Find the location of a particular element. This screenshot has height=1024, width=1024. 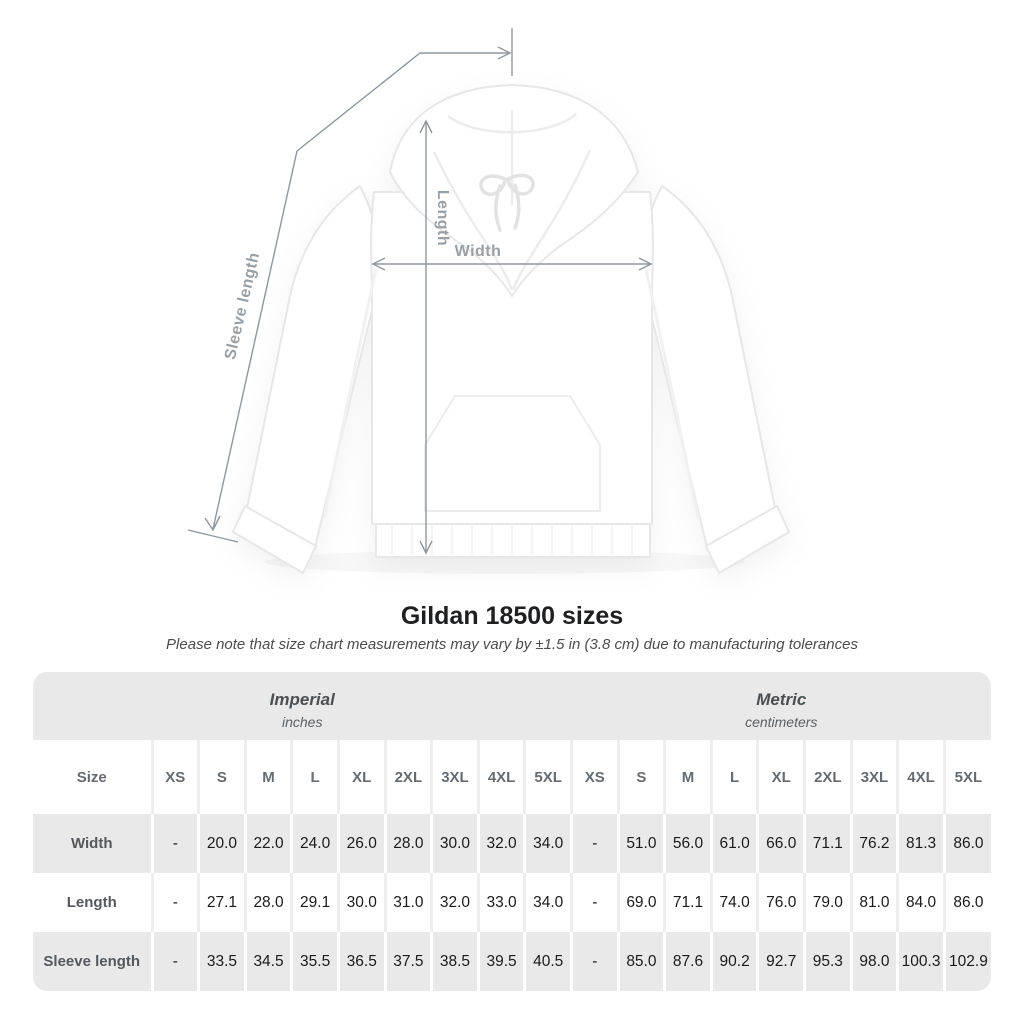

size-header-metric-3xl-text: 3XL is located at coordinates (874, 777).